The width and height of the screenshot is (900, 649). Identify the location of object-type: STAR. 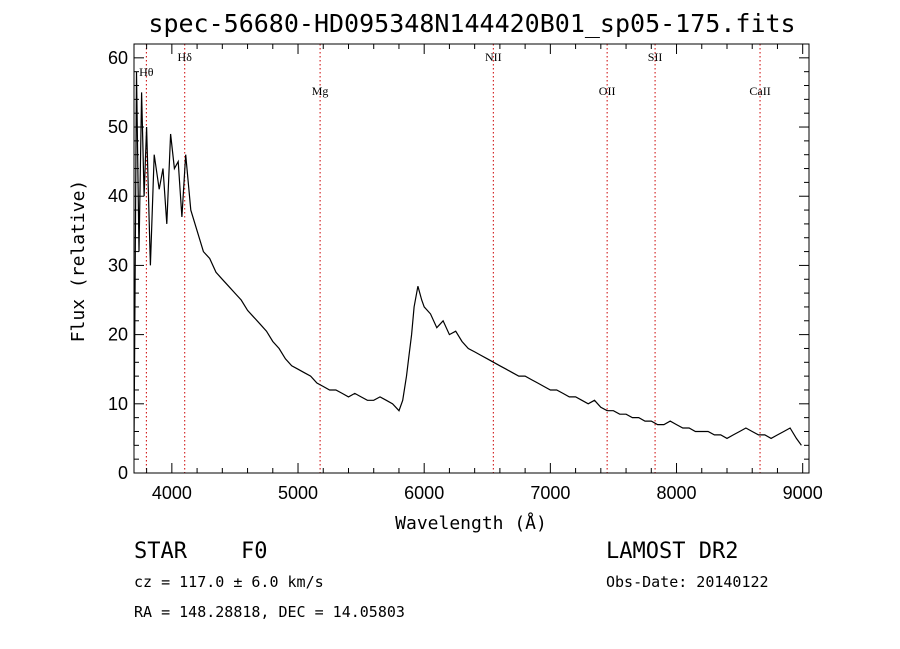
(160, 551).